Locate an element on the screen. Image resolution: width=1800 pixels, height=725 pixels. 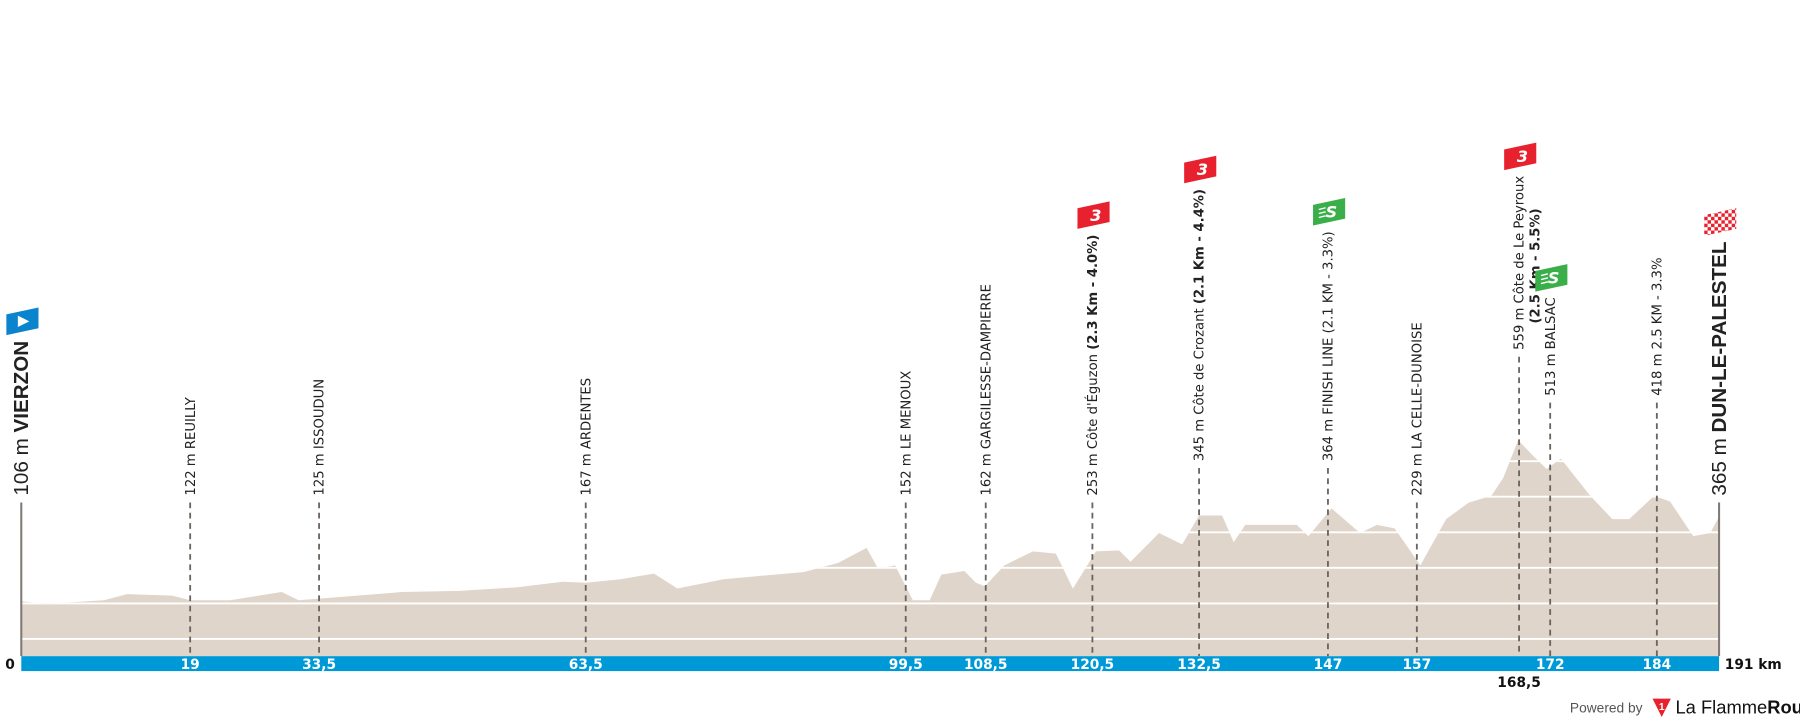
flamme-rouge-name: La FlammeRouge is located at coordinates (1737, 707).